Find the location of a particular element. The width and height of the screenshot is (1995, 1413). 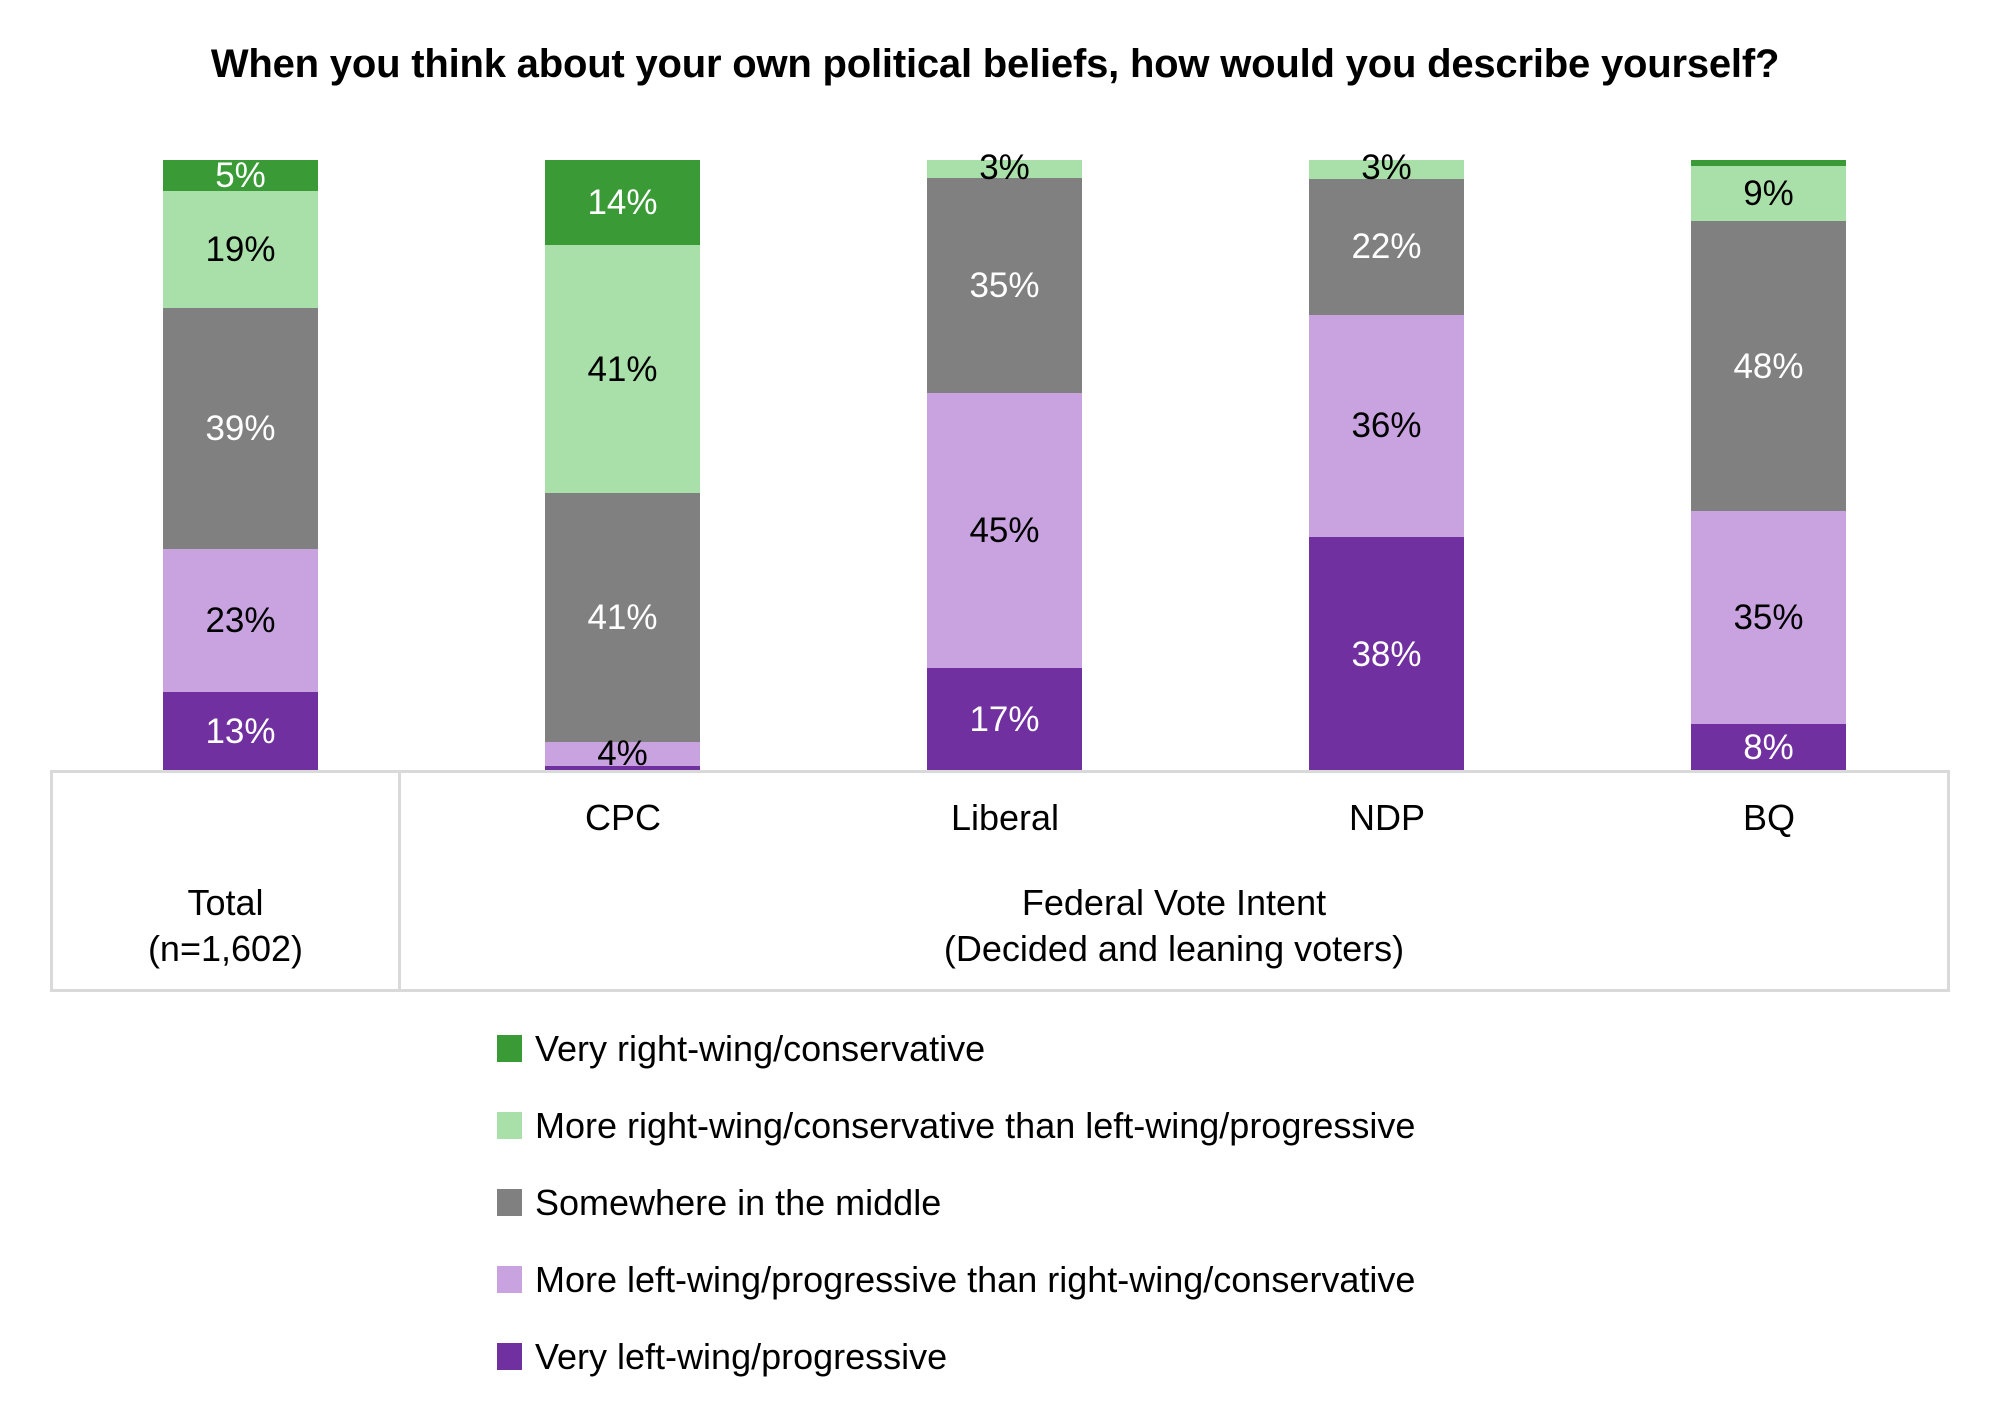

axis-frame is located at coordinates (1000, 881).